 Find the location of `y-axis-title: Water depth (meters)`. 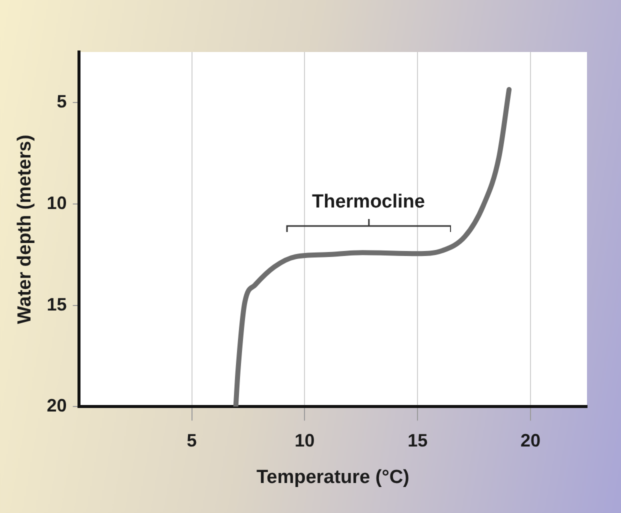

y-axis-title: Water depth (meters) is located at coordinates (25, 229).